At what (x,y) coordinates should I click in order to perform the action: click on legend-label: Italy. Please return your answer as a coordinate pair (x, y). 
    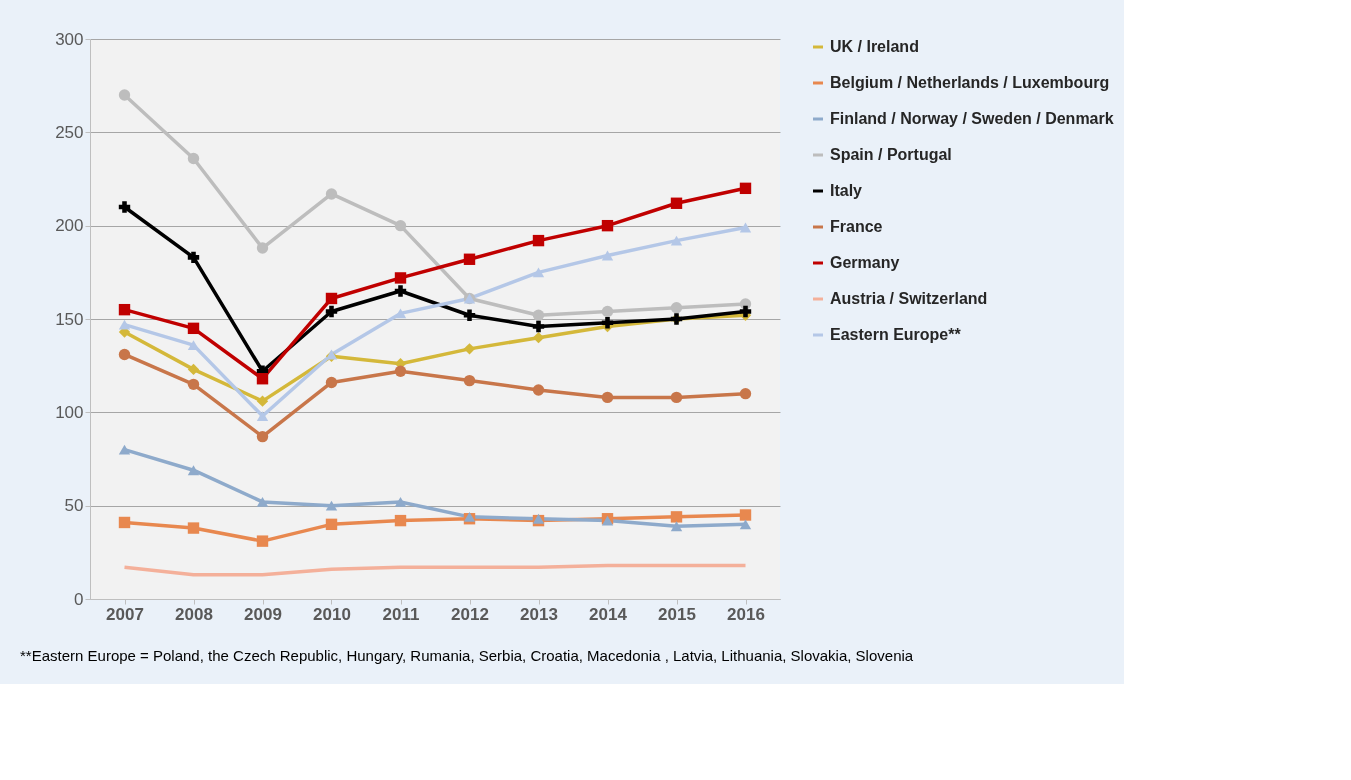
    Looking at the image, I should click on (846, 190).